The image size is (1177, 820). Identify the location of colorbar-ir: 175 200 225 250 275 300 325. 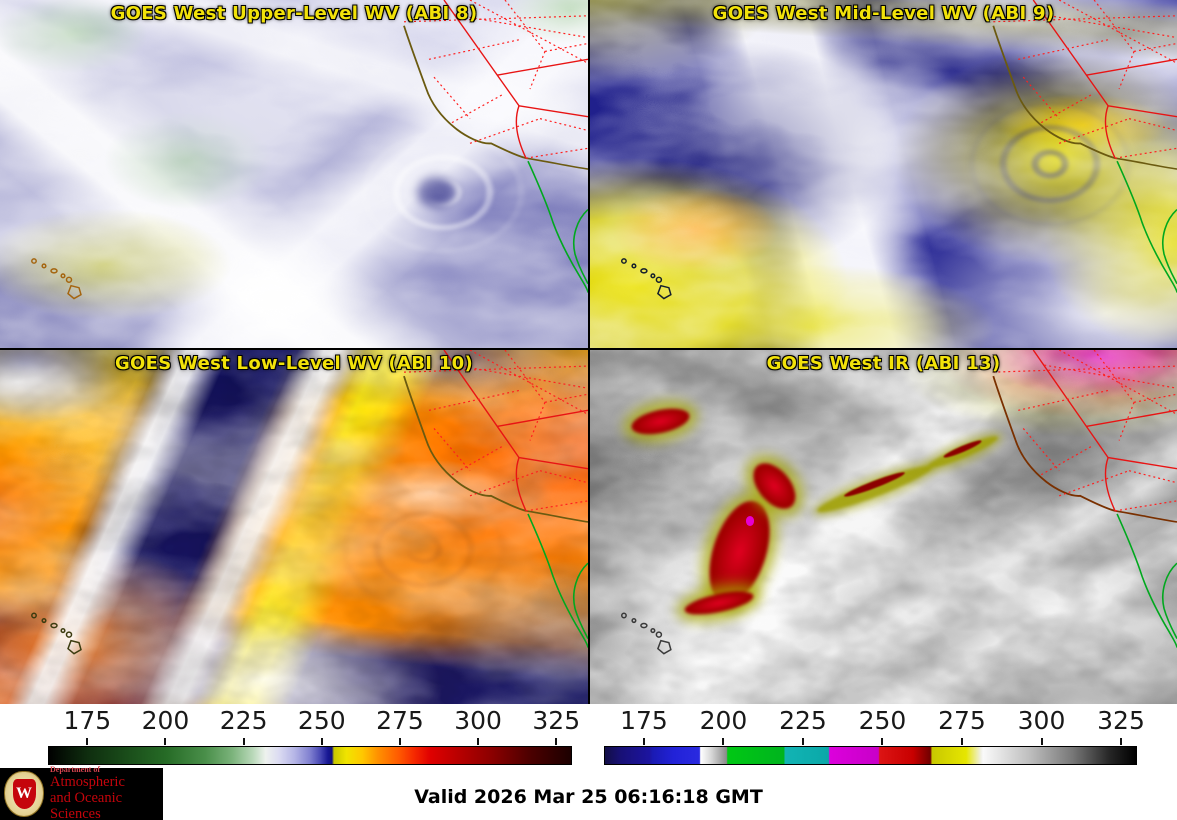
(882, 735).